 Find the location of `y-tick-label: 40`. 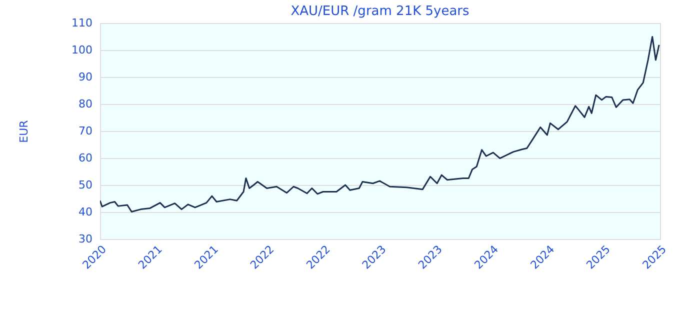

y-tick-label: 40 is located at coordinates (85, 212).